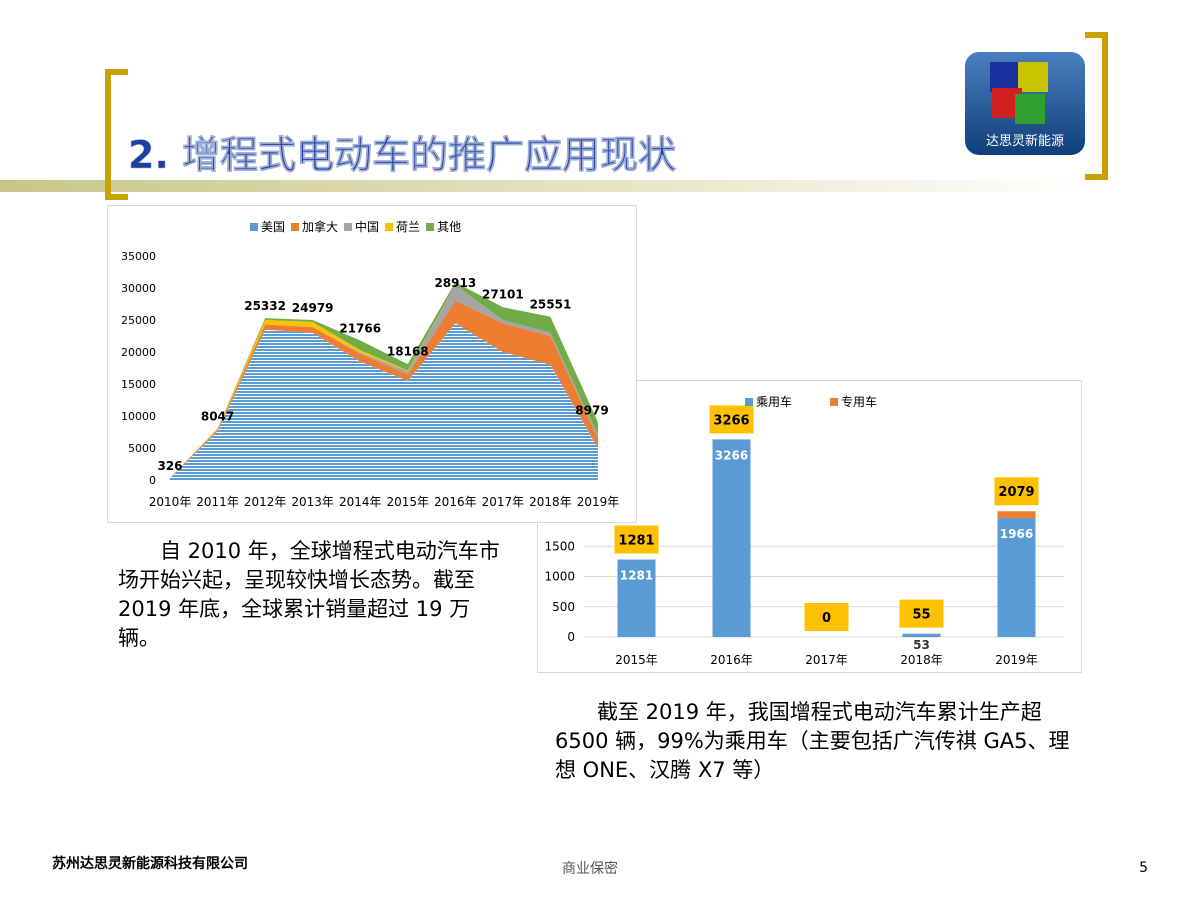 This screenshot has height=900, width=1200. I want to click on data-label: 1281, so click(636, 575).